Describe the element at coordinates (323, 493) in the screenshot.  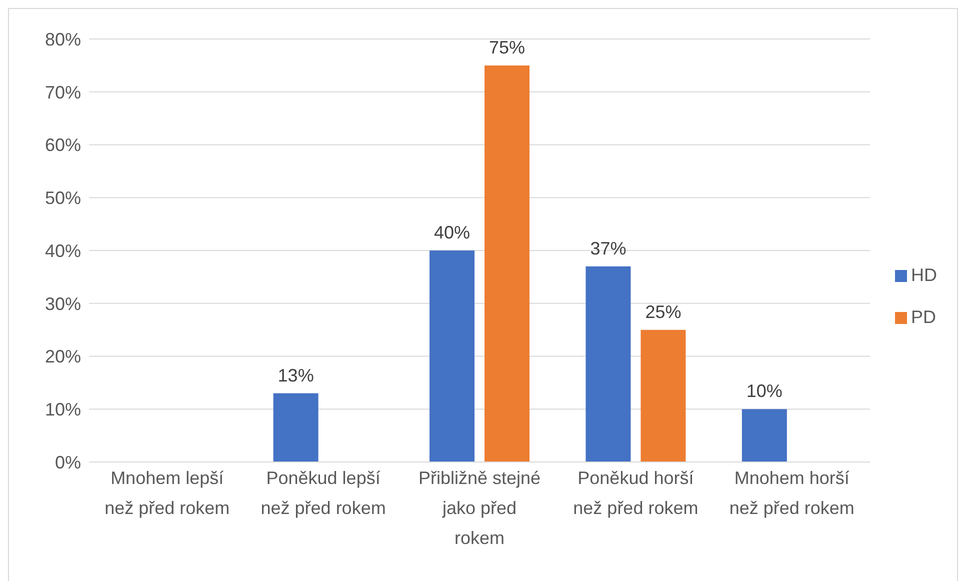
I see `x-tick-label: Poněkud lepší než před rokem` at that location.